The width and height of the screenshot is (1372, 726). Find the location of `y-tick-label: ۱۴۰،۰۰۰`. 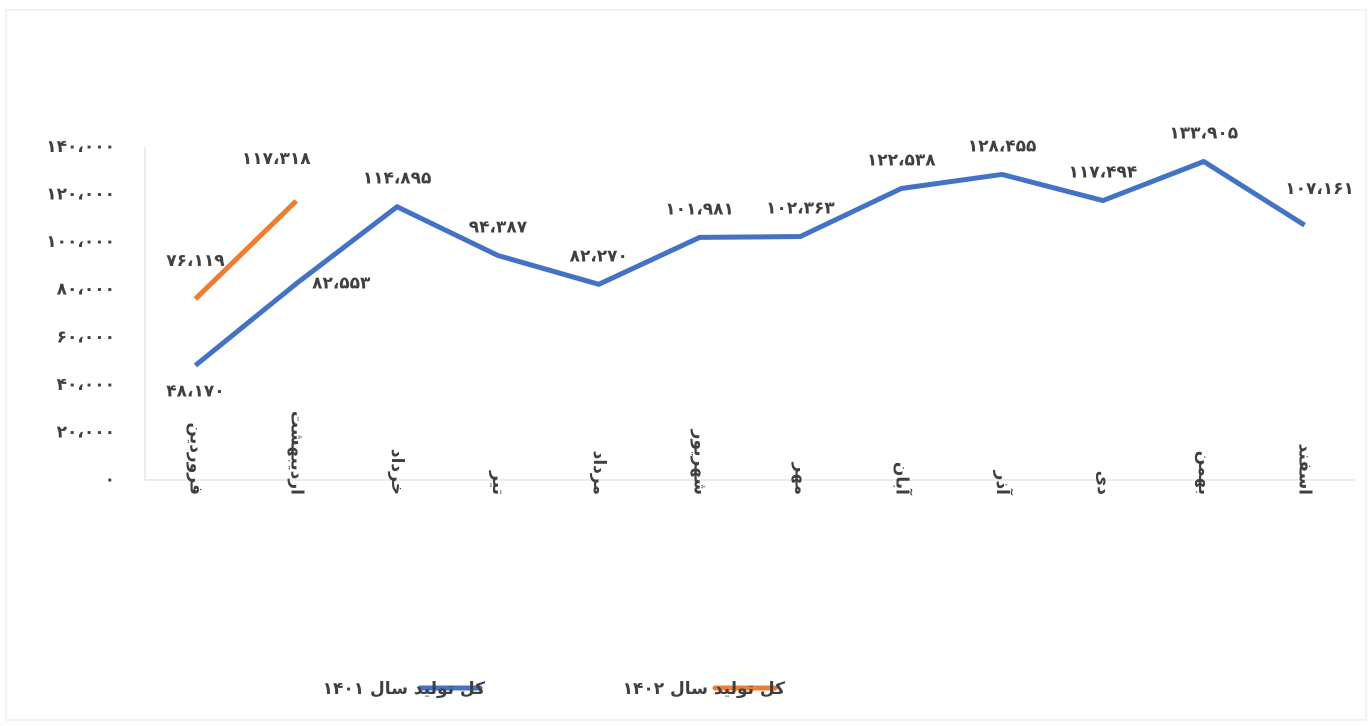

y-tick-label: ۱۴۰،۰۰۰ is located at coordinates (80, 147).